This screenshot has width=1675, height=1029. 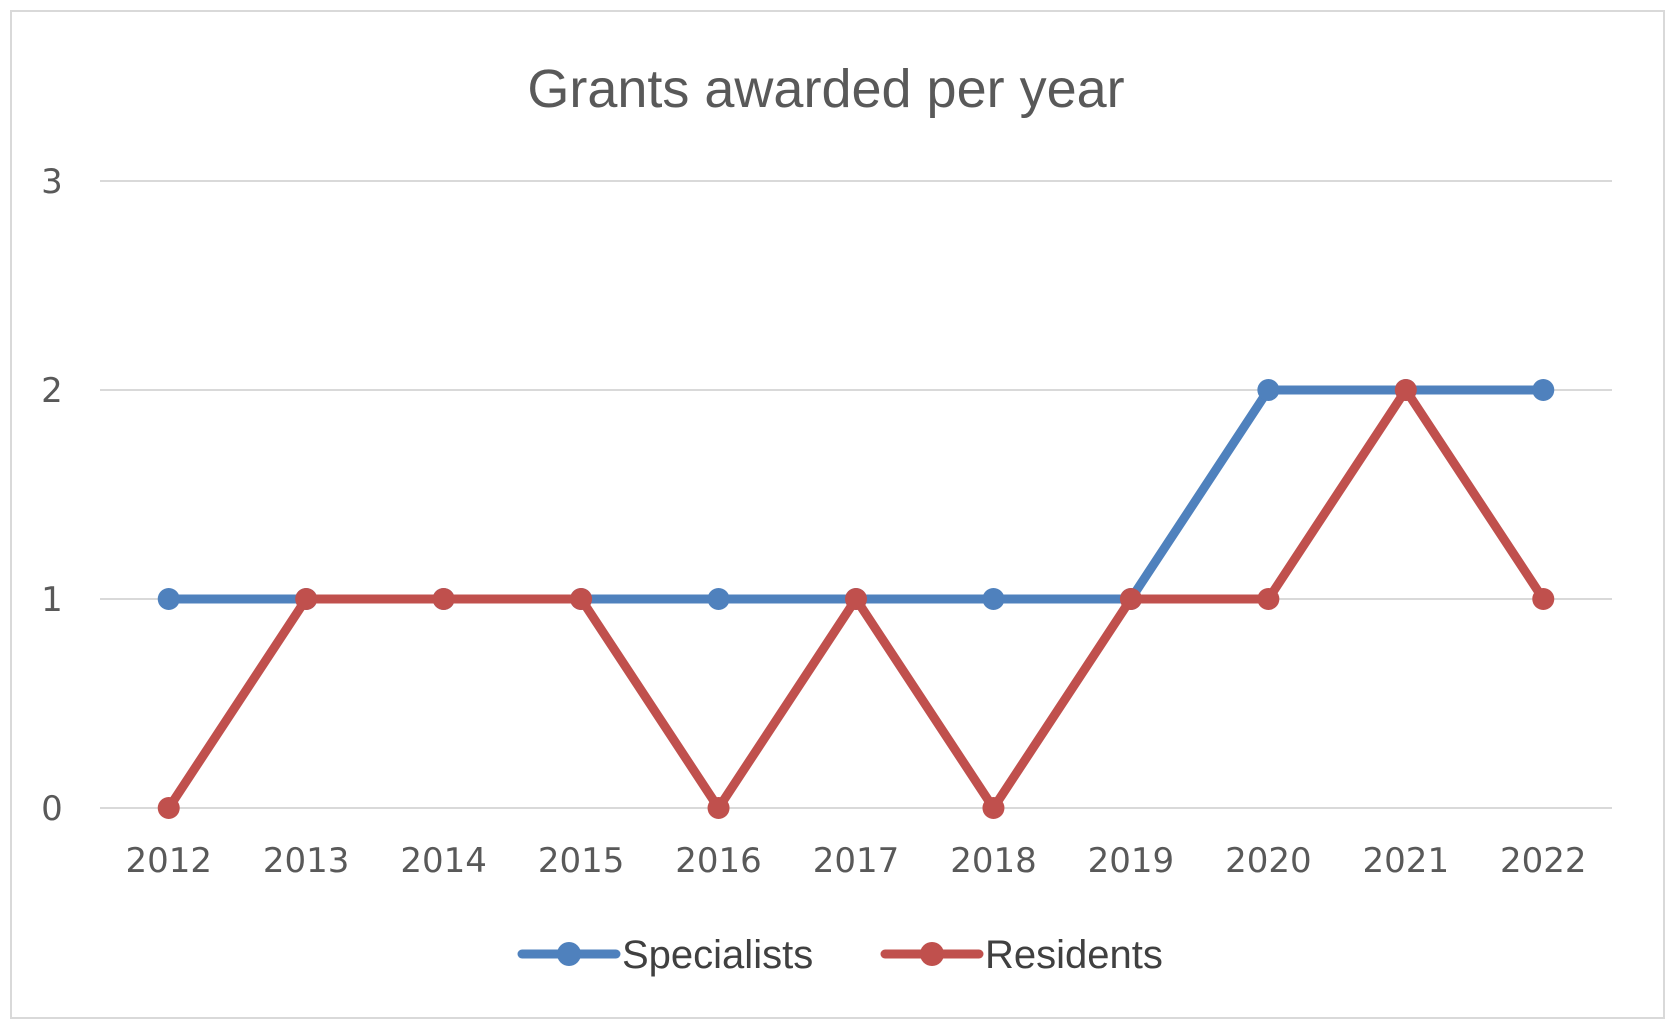 What do you see at coordinates (52, 809) in the screenshot?
I see `y-tick-label: 0` at bounding box center [52, 809].